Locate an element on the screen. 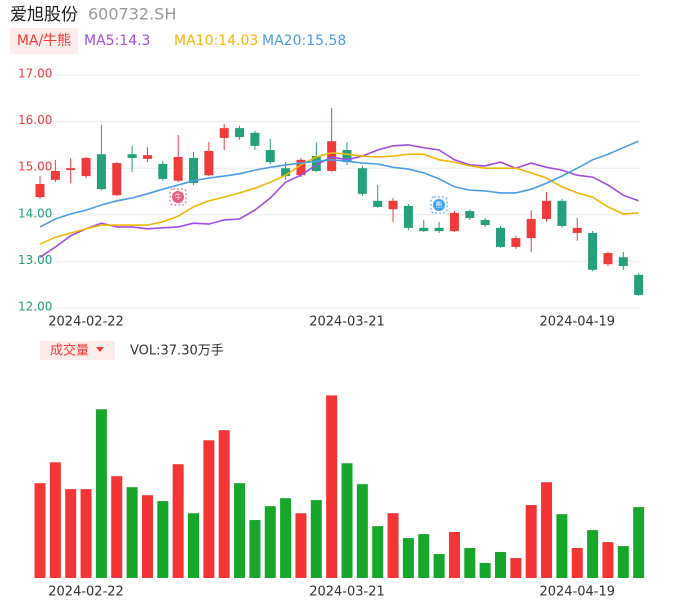  legend-entry: MA20:15.58 is located at coordinates (304, 41).